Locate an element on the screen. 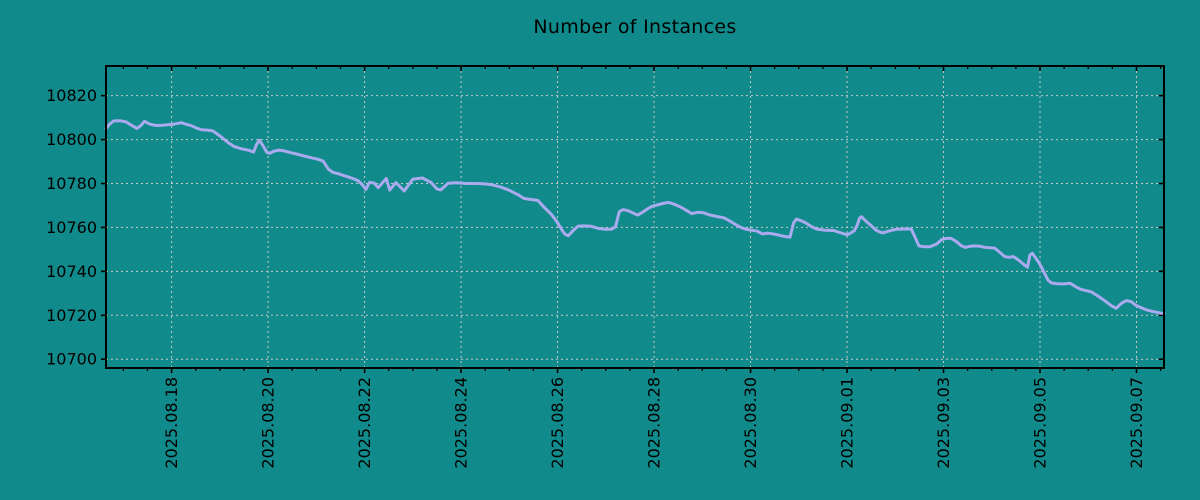 Image resolution: width=1200 pixels, height=500 pixels. x-tick-label: 2025.08.26 is located at coordinates (557, 423).